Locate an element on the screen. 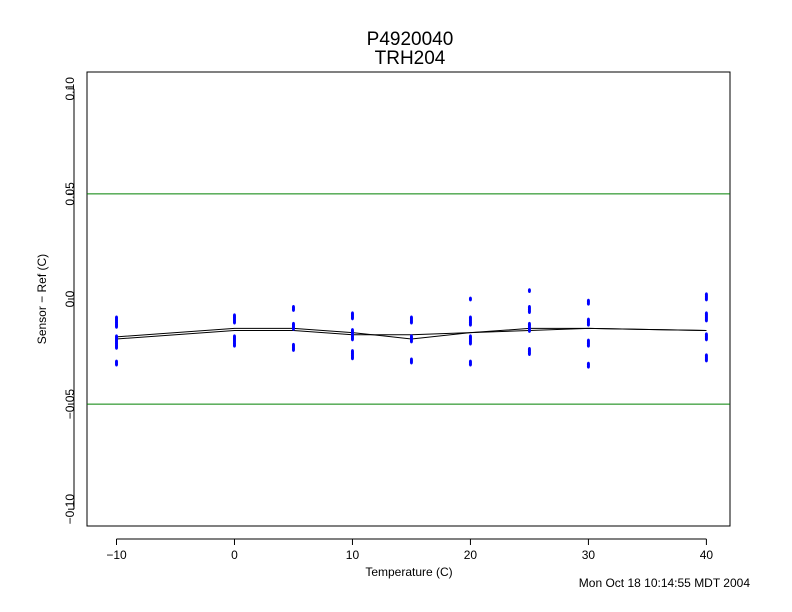 This screenshot has width=792, height=612. x-tick-label: 40 is located at coordinates (707, 555).